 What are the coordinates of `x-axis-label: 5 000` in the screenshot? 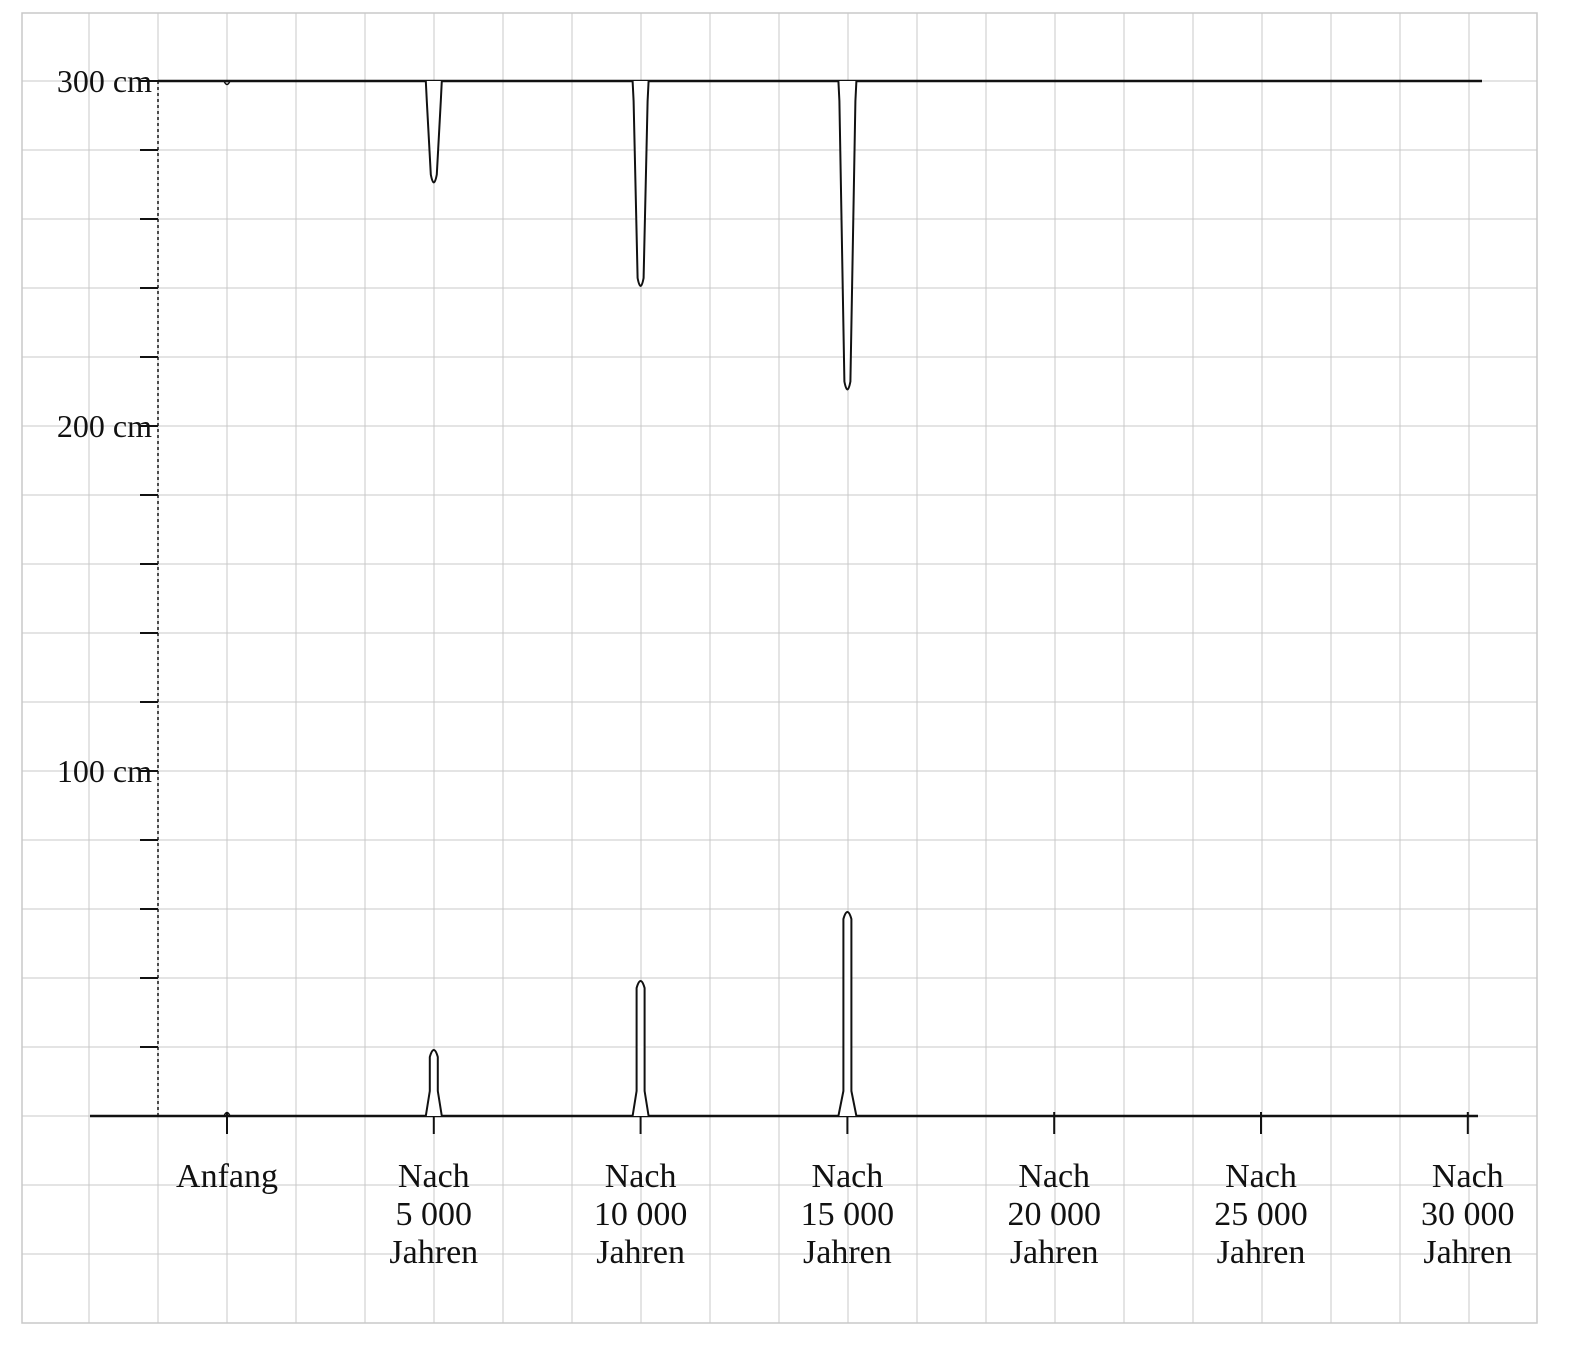 It's located at (434, 1214).